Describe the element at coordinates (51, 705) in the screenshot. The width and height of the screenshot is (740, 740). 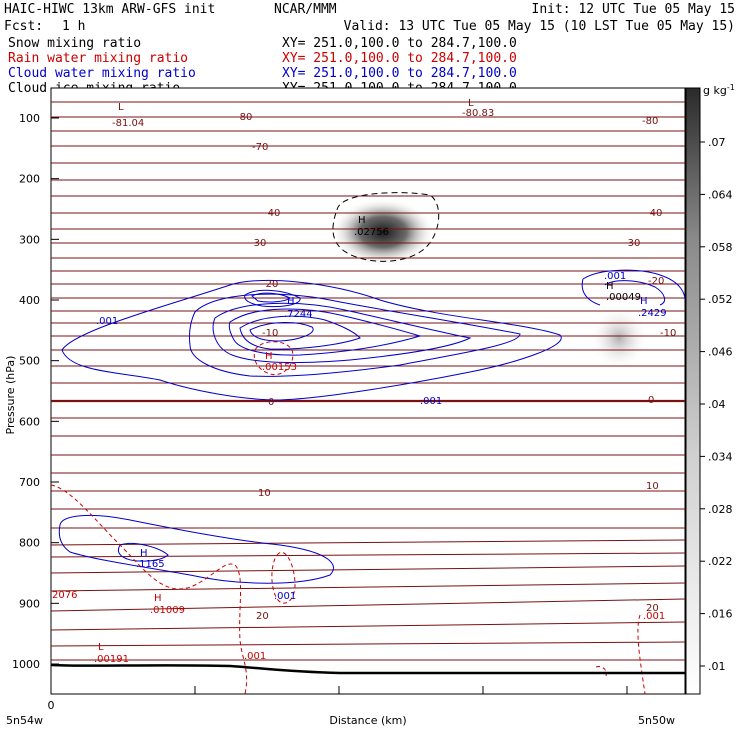
I see `x-axis-zero: 0` at that location.